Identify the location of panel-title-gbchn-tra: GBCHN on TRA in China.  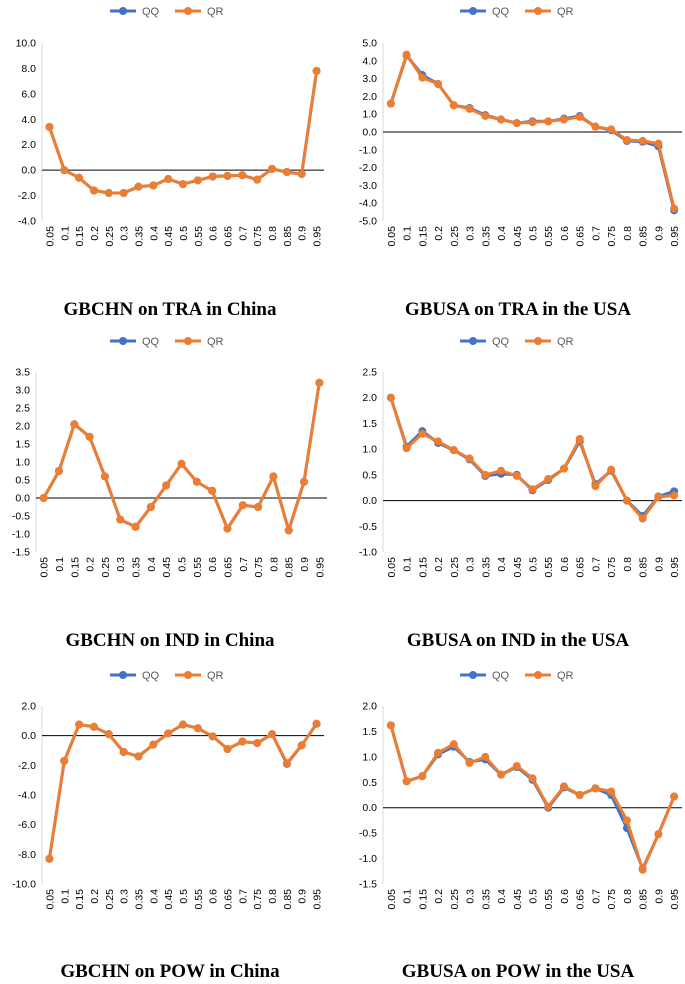
(170, 309).